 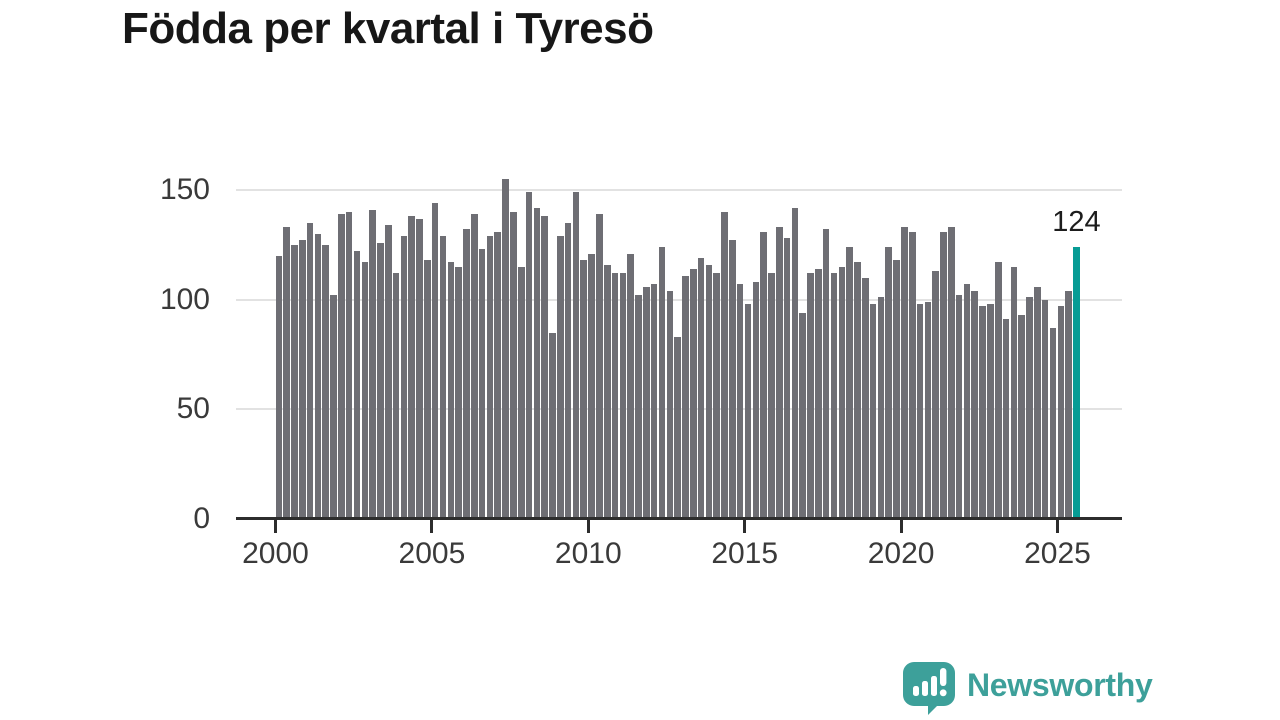 What do you see at coordinates (901, 553) in the screenshot?
I see `x-axis-tick-label: 2020` at bounding box center [901, 553].